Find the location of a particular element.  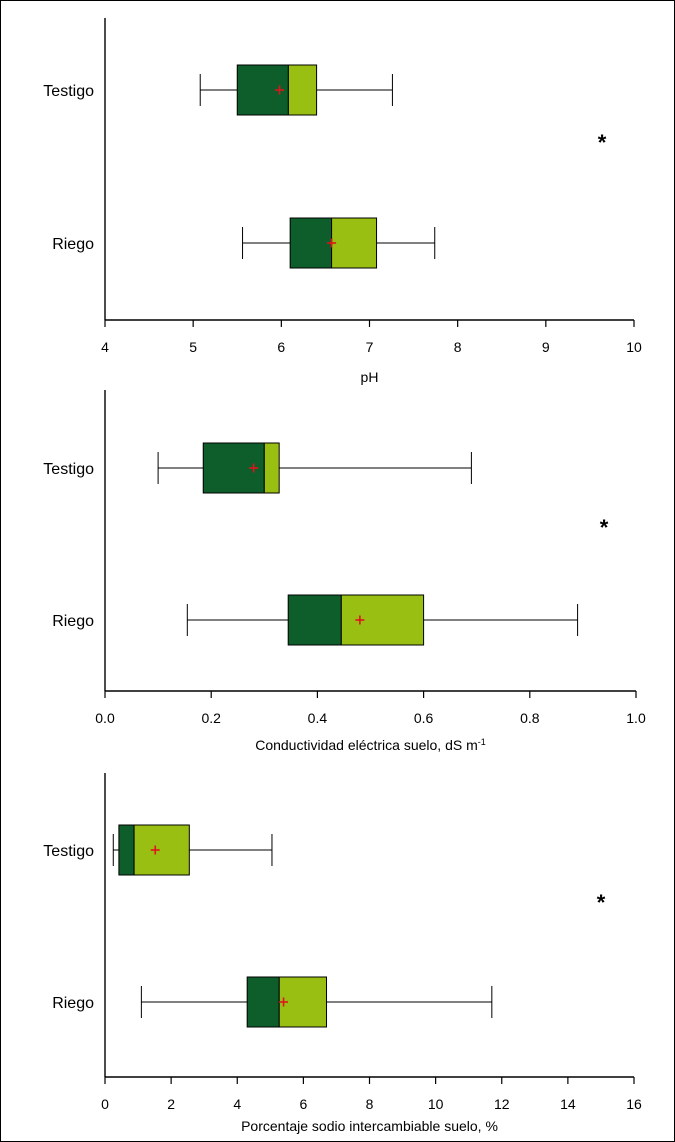

x-axis-label: pH is located at coordinates (370, 377).